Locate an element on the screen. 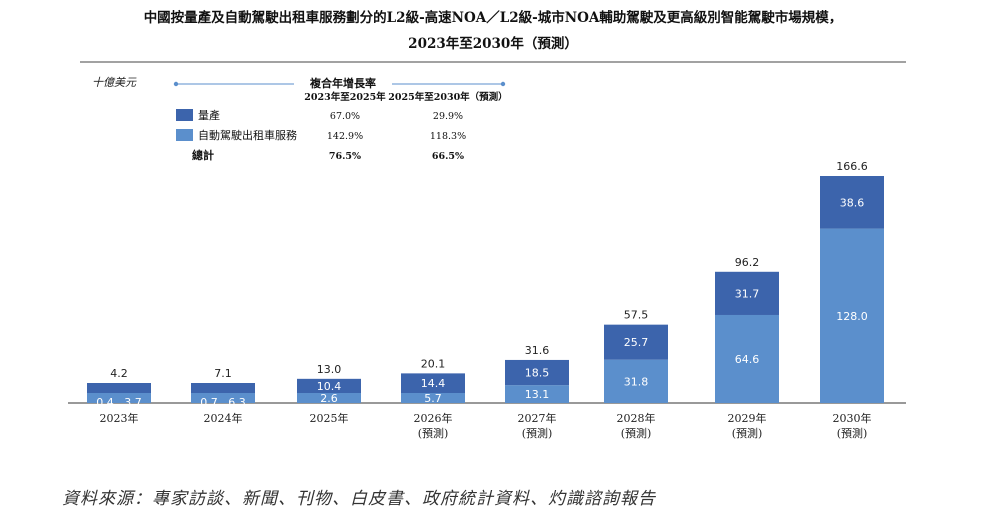  data-label-robotaxi: 64.6 is located at coordinates (747, 359).